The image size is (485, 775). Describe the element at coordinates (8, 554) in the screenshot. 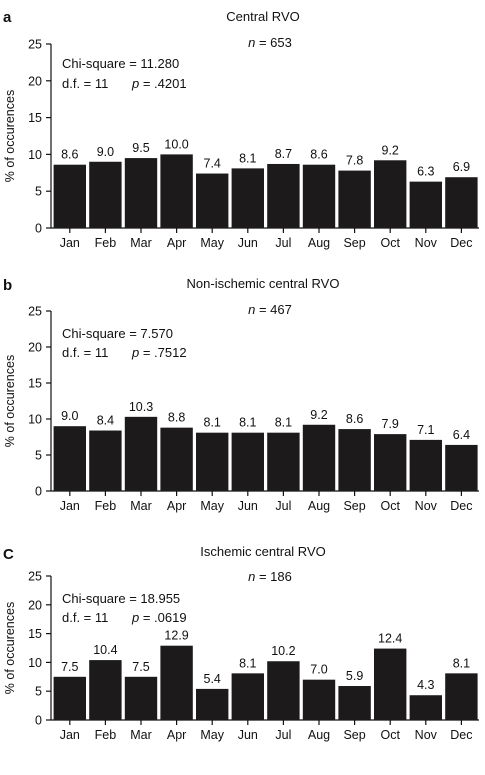

I see `panel-letter: C` at that location.